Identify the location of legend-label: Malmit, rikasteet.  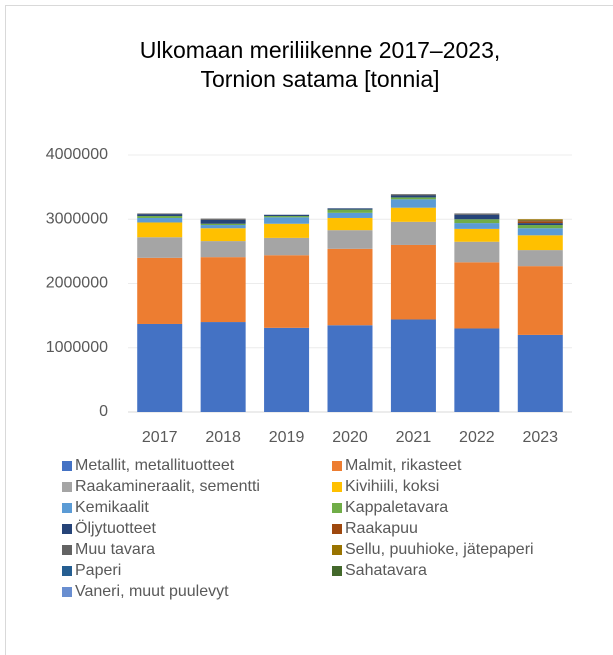
(403, 465).